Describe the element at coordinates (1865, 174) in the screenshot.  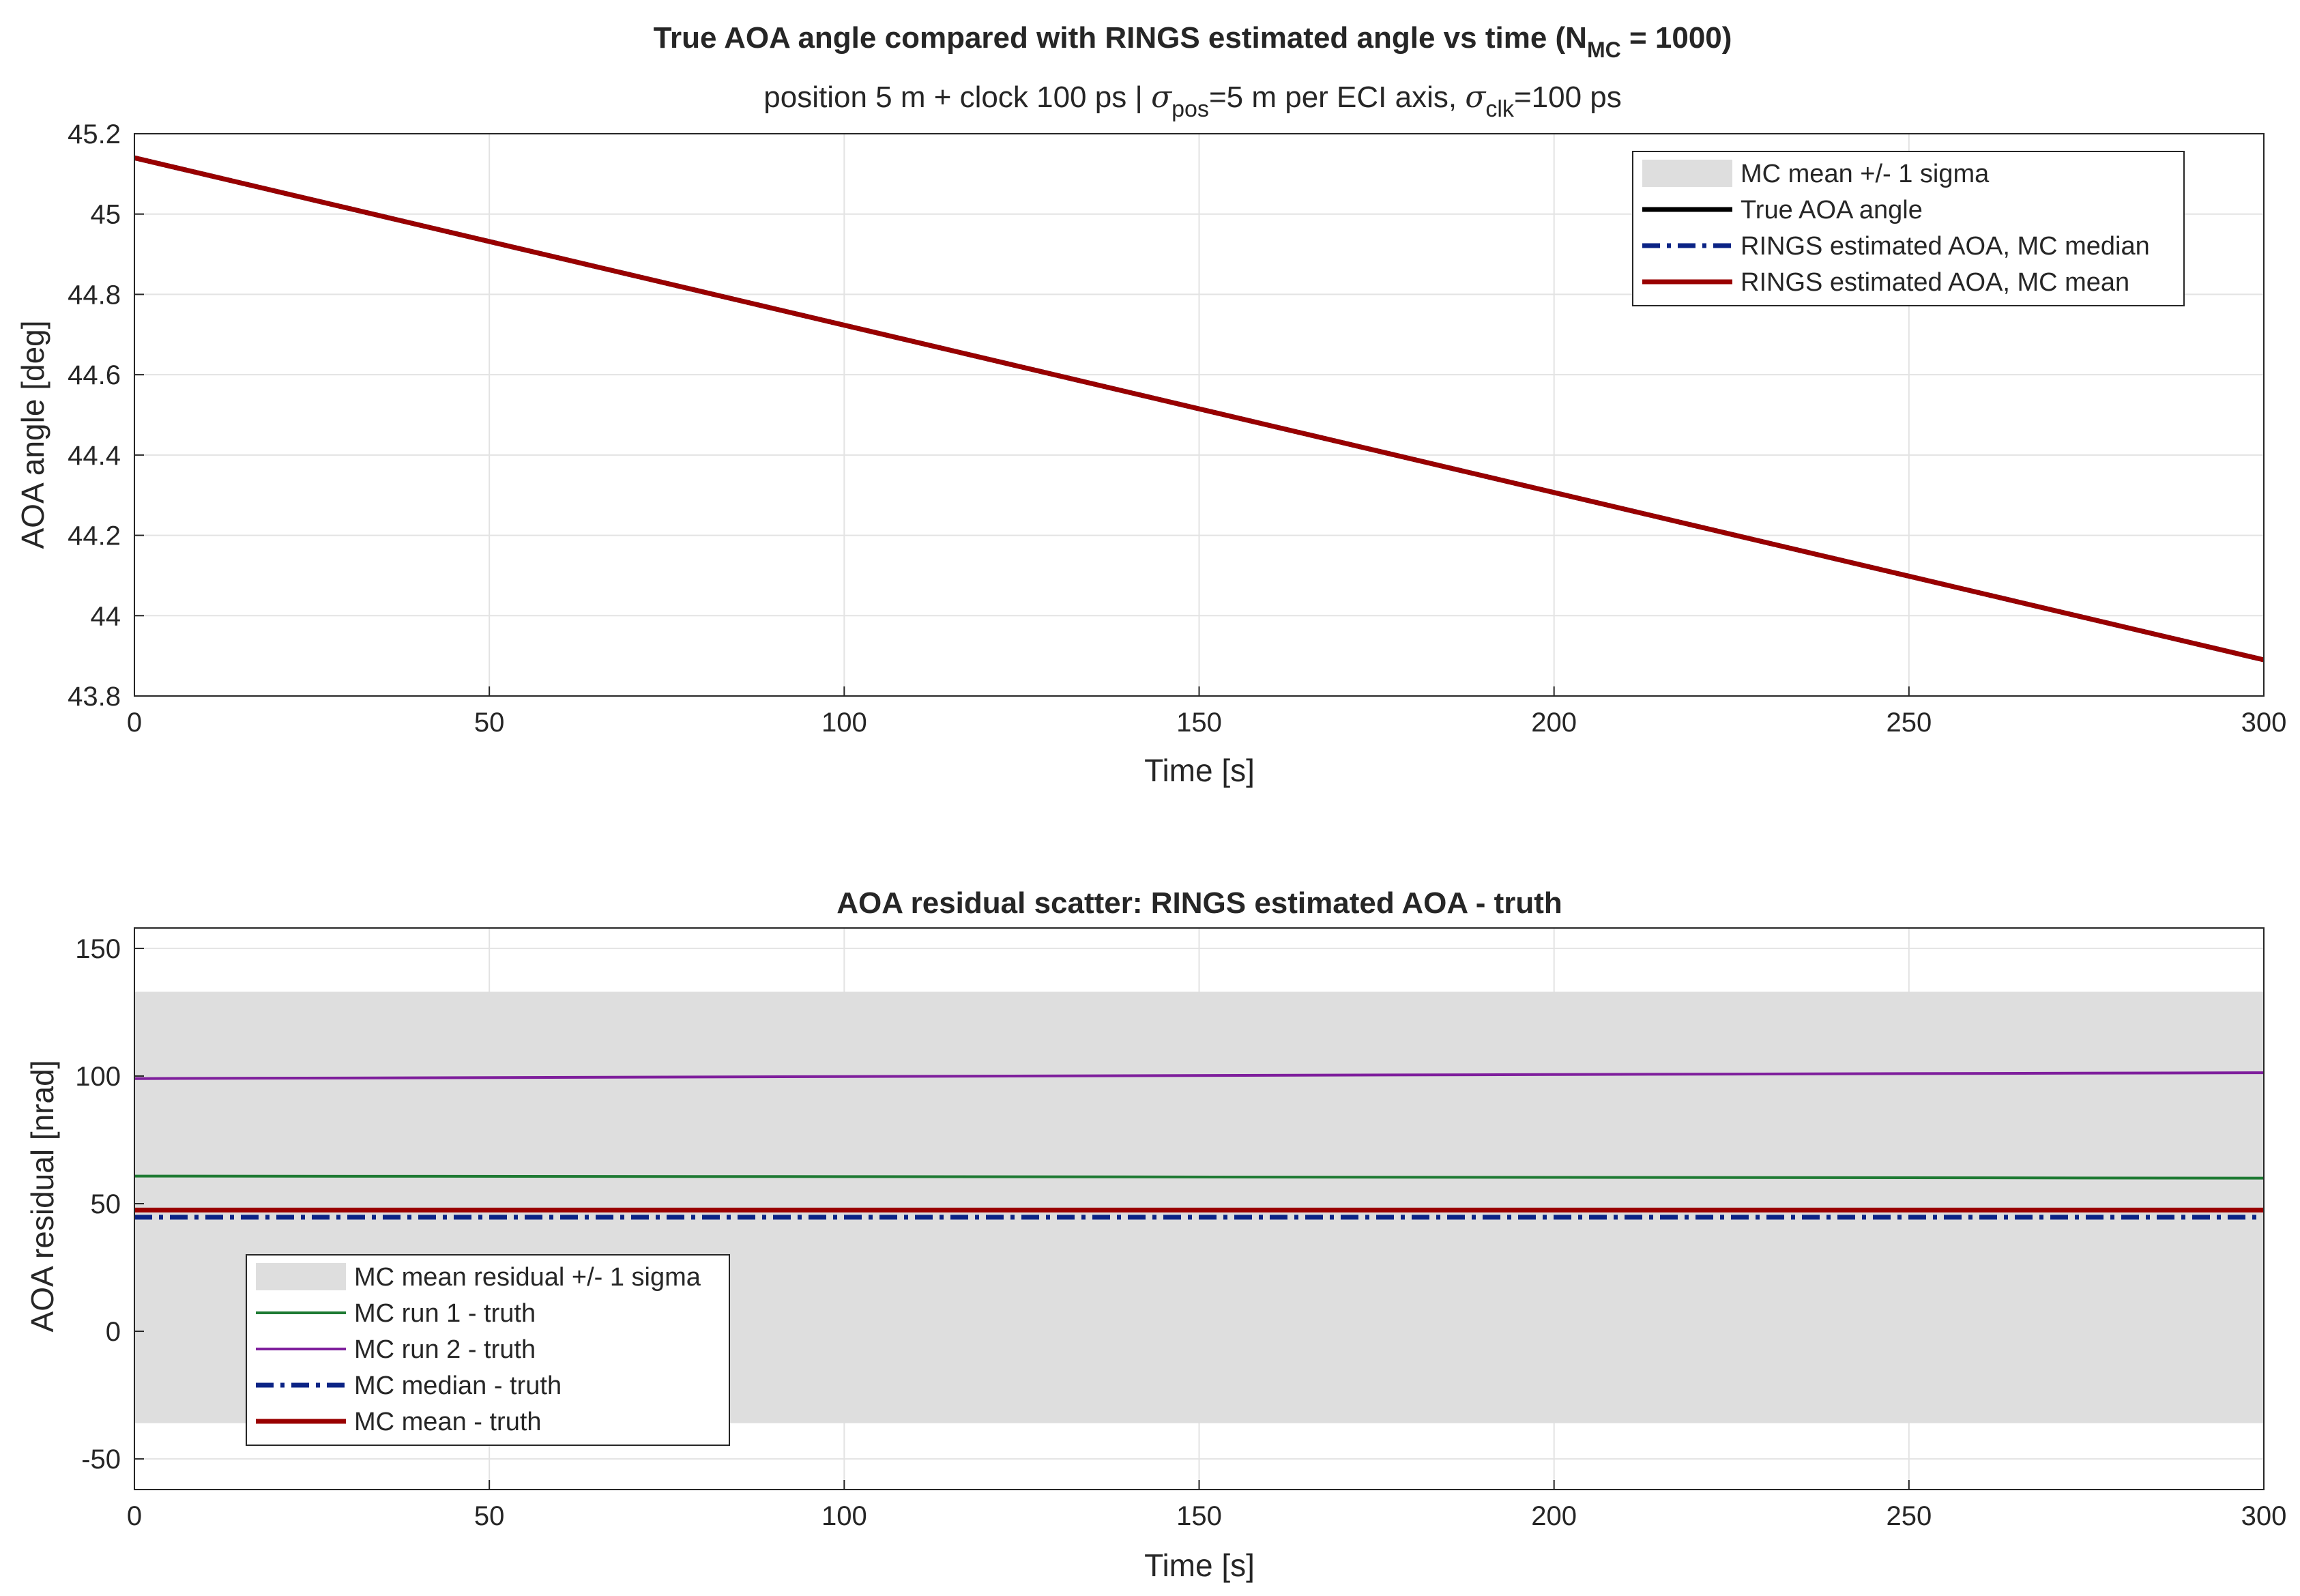
I see `legend-label: MC mean +/- 1 sigma` at that location.